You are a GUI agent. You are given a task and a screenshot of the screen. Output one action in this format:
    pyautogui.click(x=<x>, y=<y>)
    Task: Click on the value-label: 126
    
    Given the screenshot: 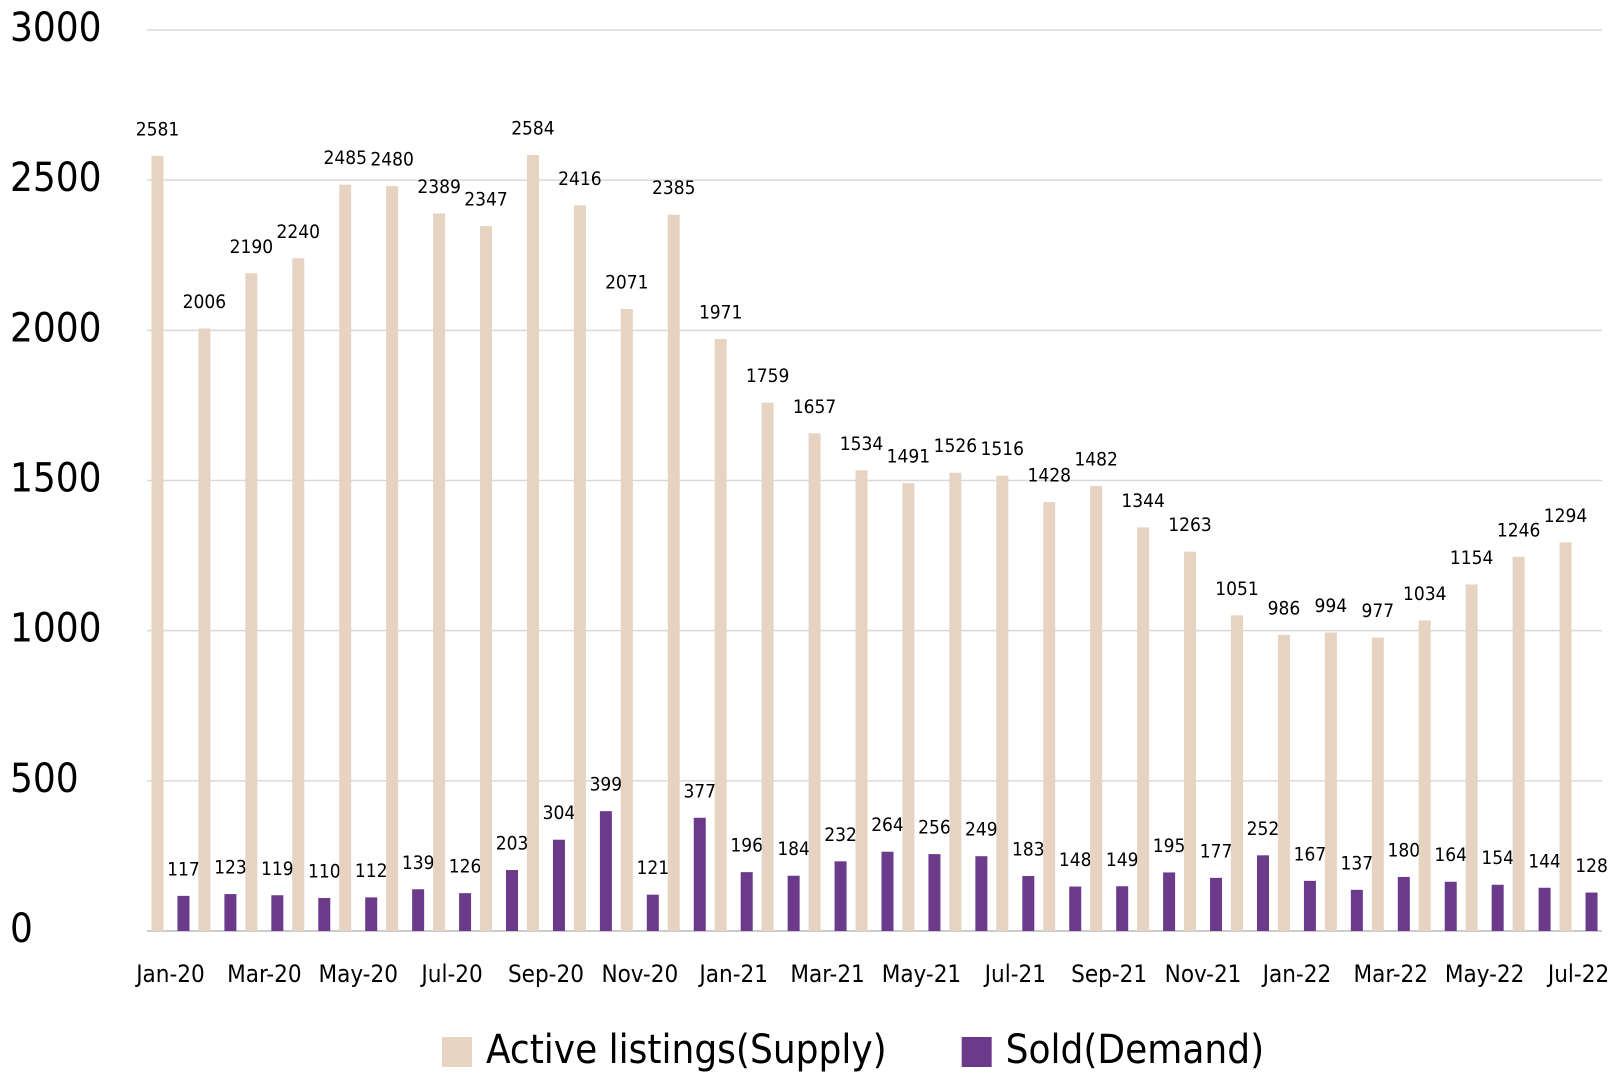 What is the action you would take?
    pyautogui.click(x=465, y=867)
    